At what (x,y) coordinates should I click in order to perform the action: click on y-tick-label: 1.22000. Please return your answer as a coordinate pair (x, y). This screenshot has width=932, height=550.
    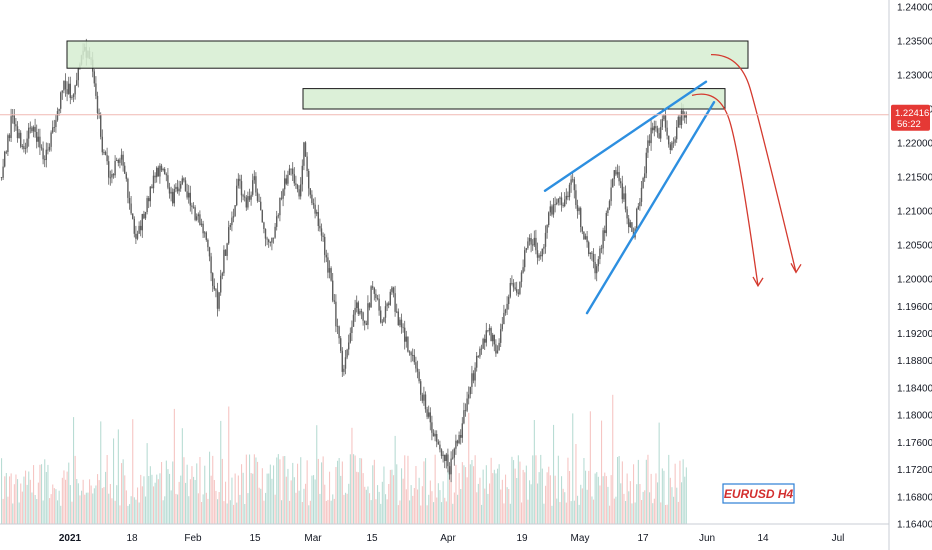
    Looking at the image, I should click on (914, 144).